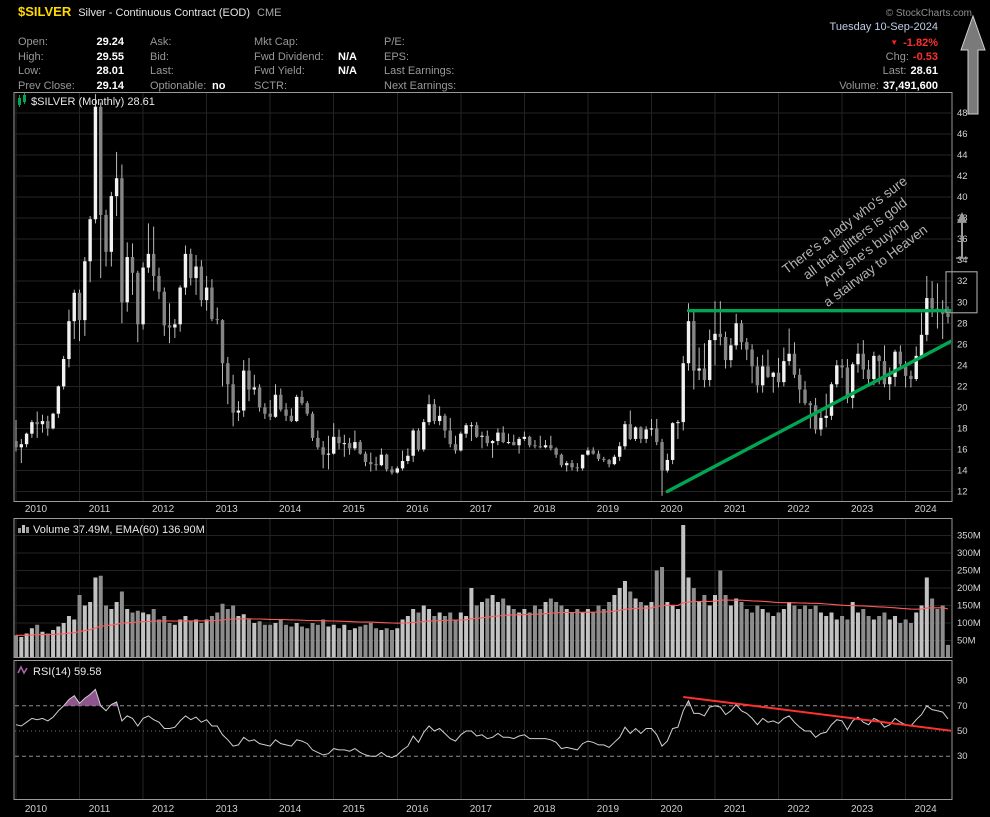 The width and height of the screenshot is (990, 817). What do you see at coordinates (482, 617) in the screenshot?
I see `ema-line` at bounding box center [482, 617].